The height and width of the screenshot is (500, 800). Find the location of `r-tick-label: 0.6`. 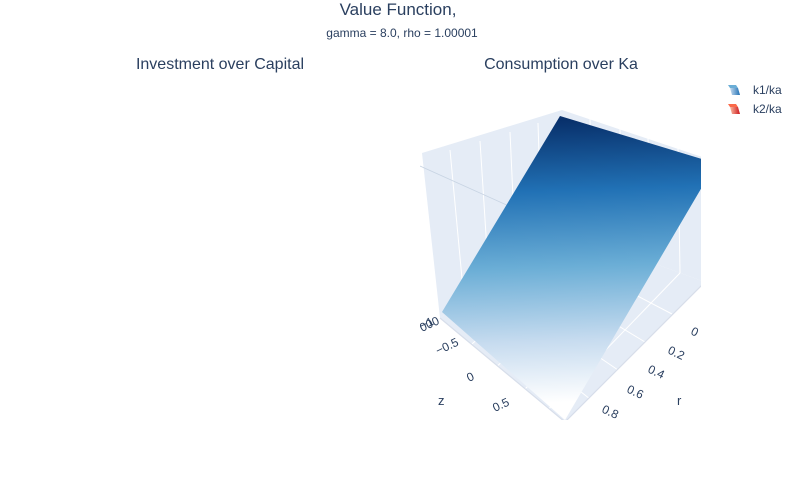

r-tick-label: 0.6 is located at coordinates (635, 392).